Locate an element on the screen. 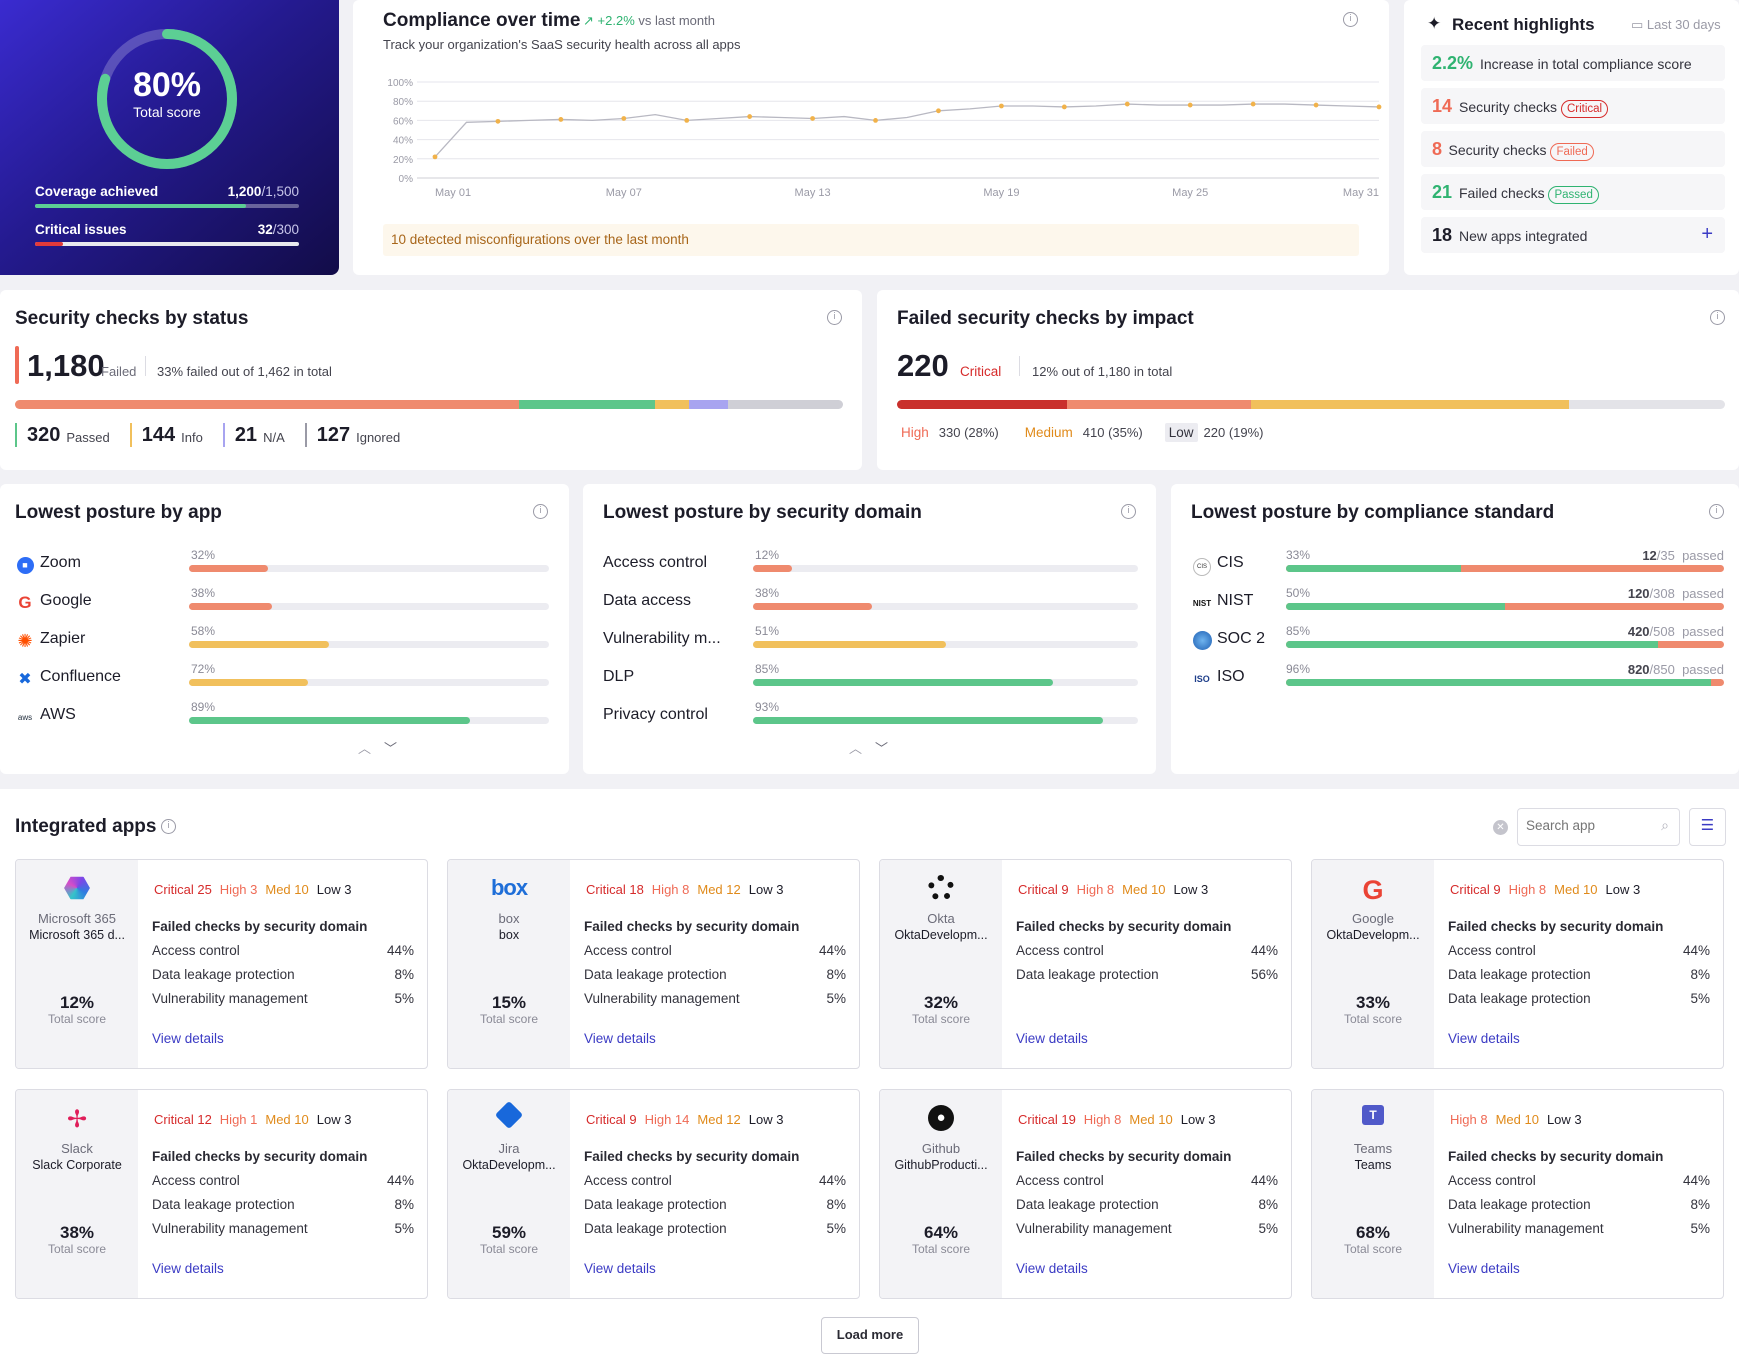 The width and height of the screenshot is (1739, 1358). clear-search-icon: ✕ is located at coordinates (1500, 827).